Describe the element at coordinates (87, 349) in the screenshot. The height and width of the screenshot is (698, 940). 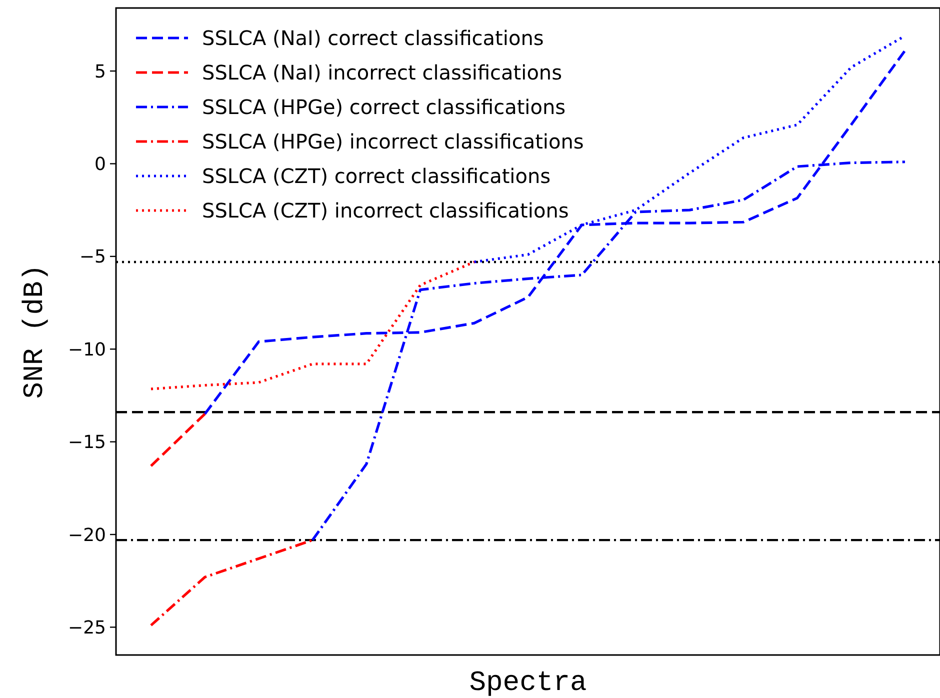
I see `y-tick-label: −10` at that location.